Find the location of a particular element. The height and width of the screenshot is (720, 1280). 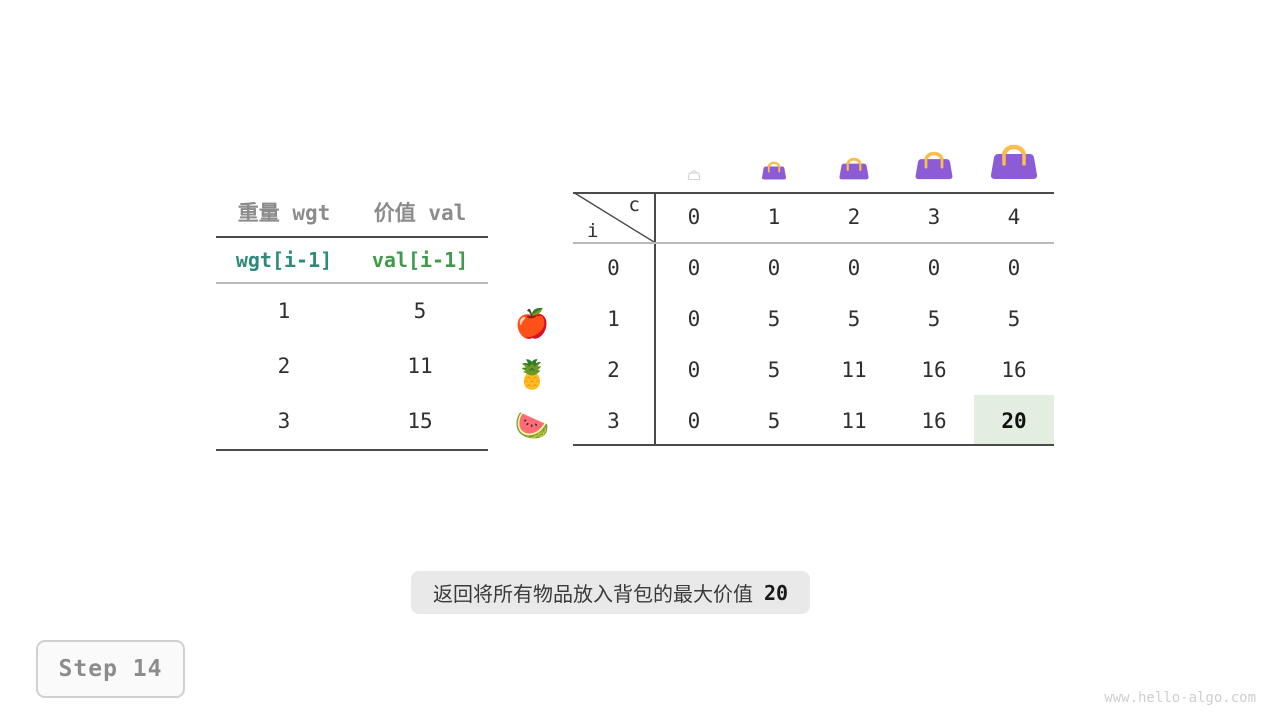

items-table-row-2: 2 11 is located at coordinates (352, 366).